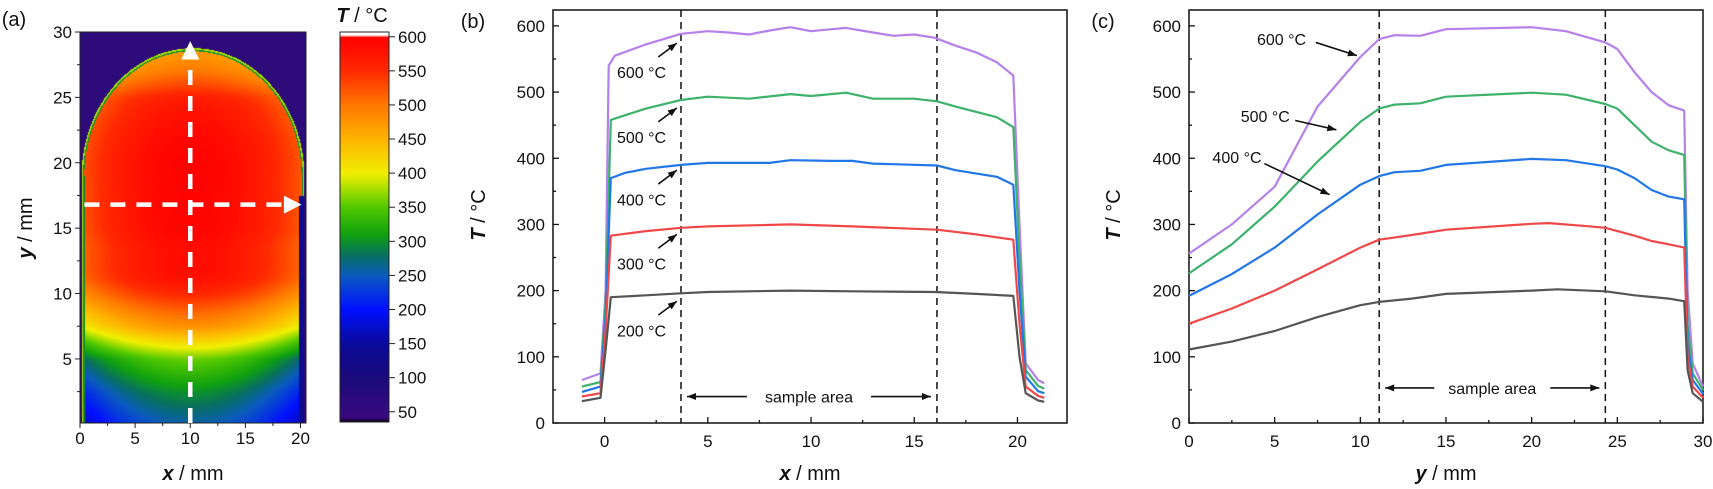 The height and width of the screenshot is (489, 1713). I want to click on colorbar, so click(364, 227).